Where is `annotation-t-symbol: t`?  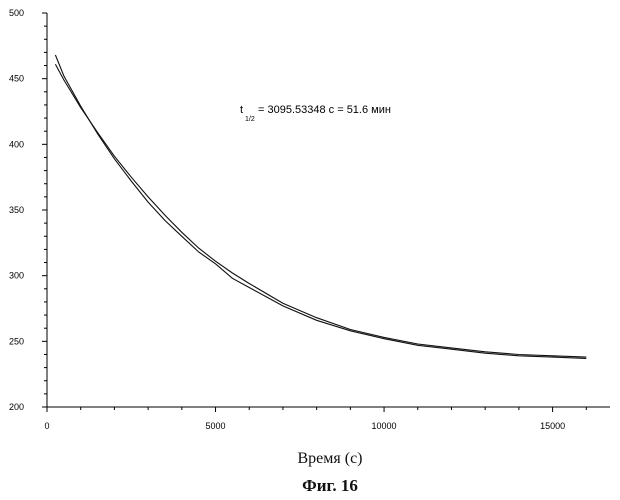 annotation-t-symbol: t is located at coordinates (241, 110).